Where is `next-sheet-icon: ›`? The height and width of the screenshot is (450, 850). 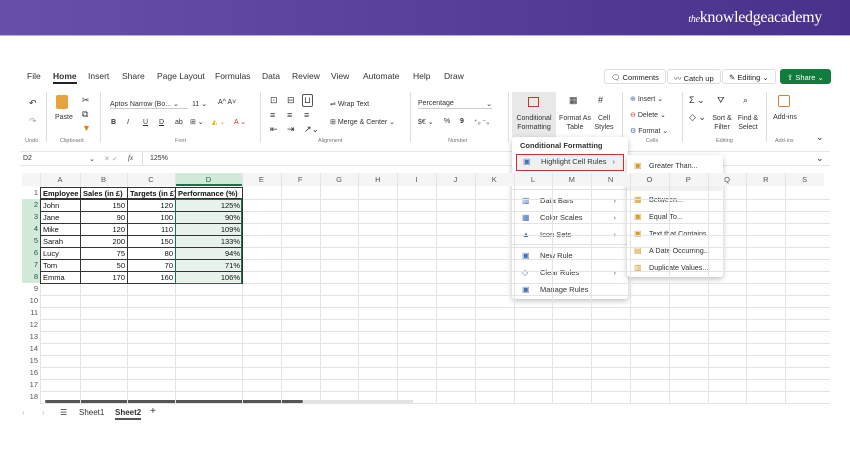 next-sheet-icon: › is located at coordinates (43, 412).